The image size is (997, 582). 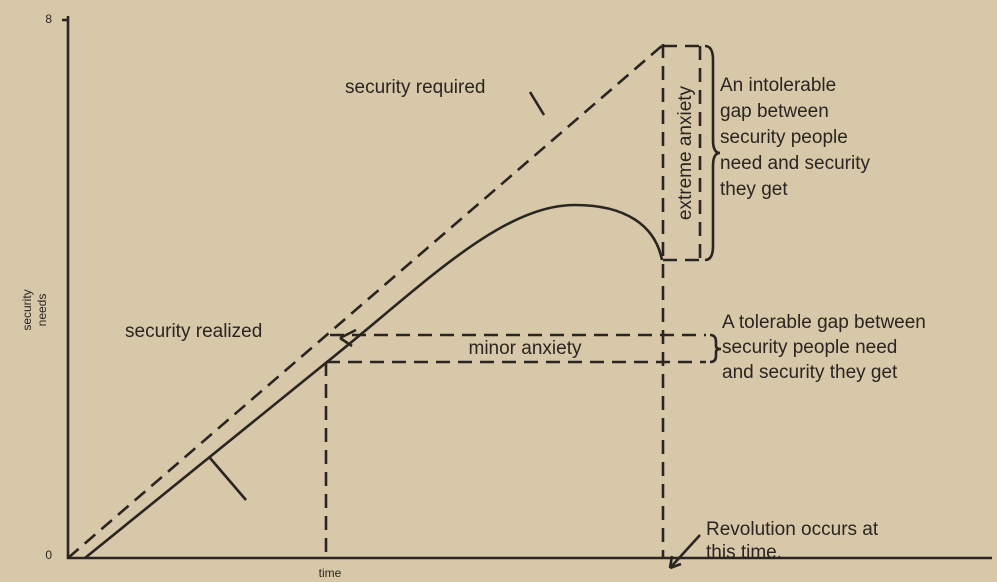 I want to click on extreme-label: extreme anxiety, so click(x=685, y=152).